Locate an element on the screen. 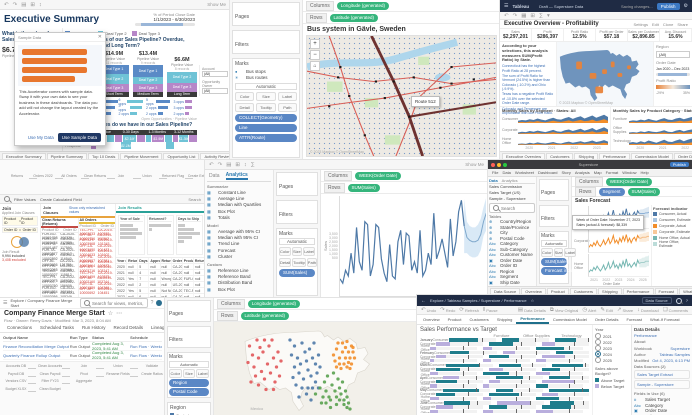 The image size is (692, 415). mark-layer: ● Bus stops is located at coordinates (250, 71).